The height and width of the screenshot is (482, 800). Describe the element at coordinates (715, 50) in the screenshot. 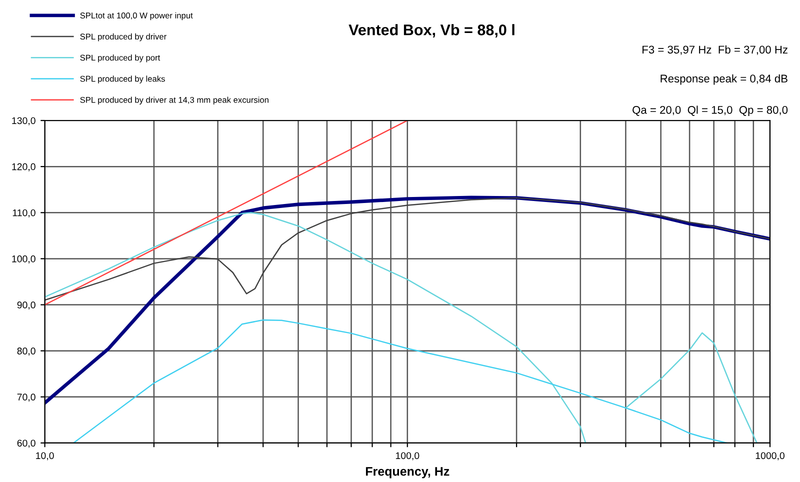

I see `text: F3 = 35,97 Hz Fb = 37,00 Hz` at that location.